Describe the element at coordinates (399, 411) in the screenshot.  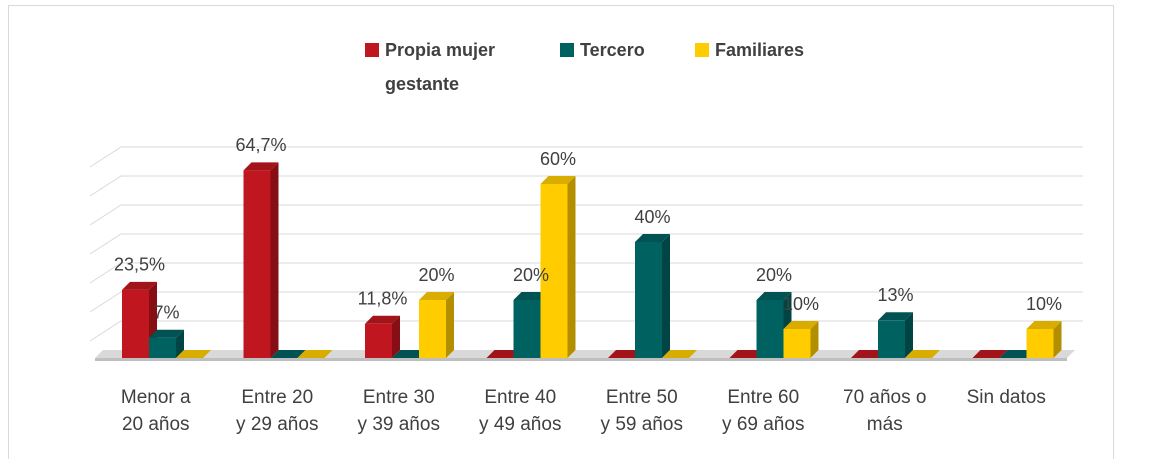
I see `x-tick-label: Entre 30 y 39 años` at that location.